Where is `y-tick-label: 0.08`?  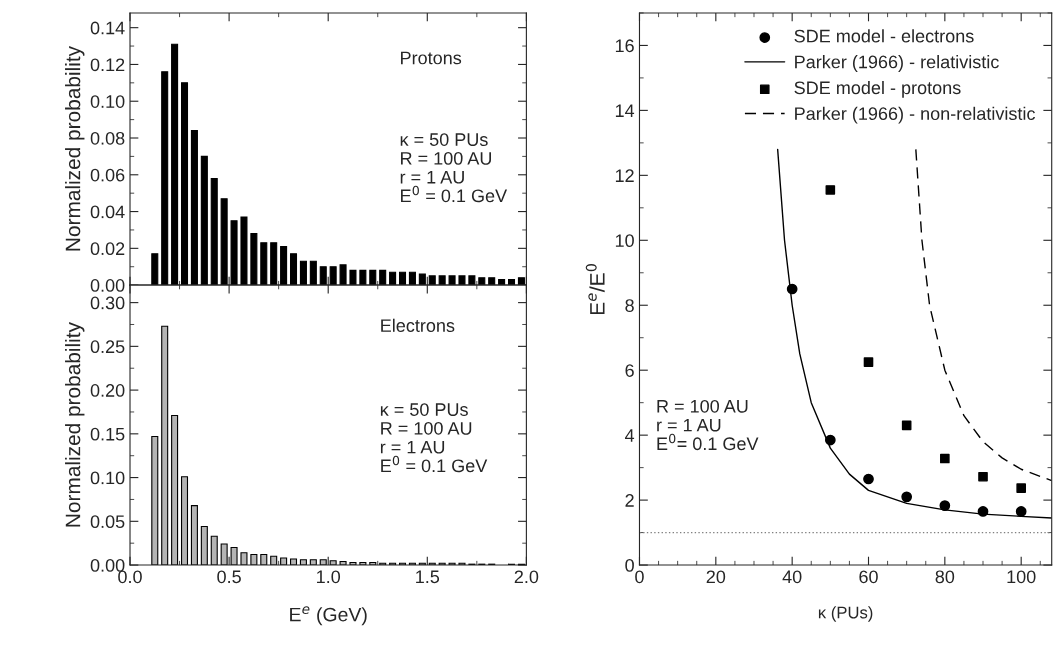 y-tick-label: 0.08 is located at coordinates (107, 138).